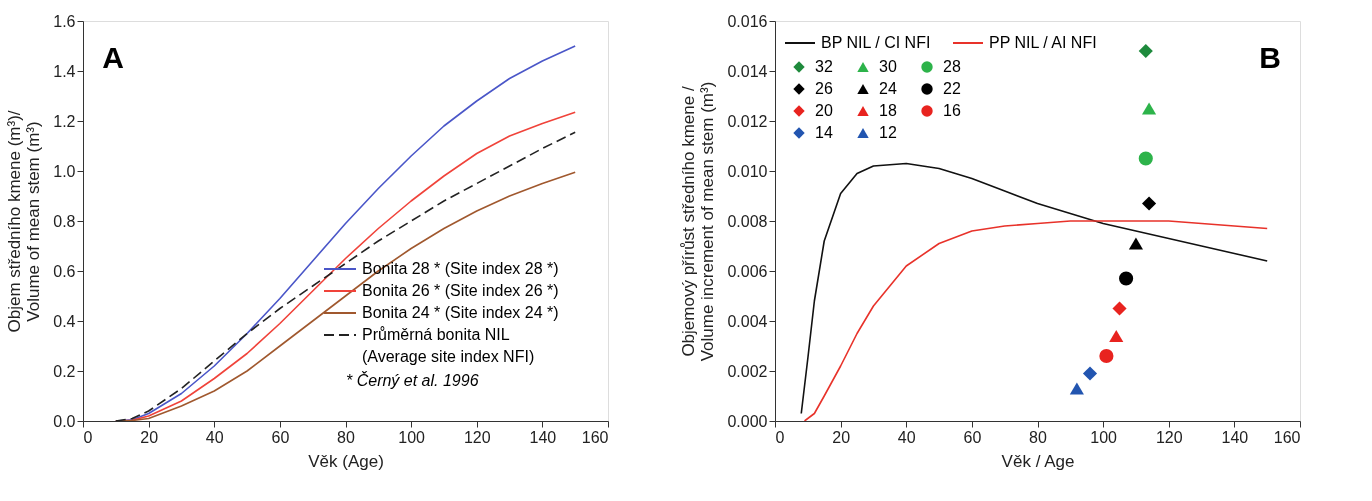 Image resolution: width=1372 pixels, height=501 pixels. I want to click on legend-label: 28, so click(952, 66).